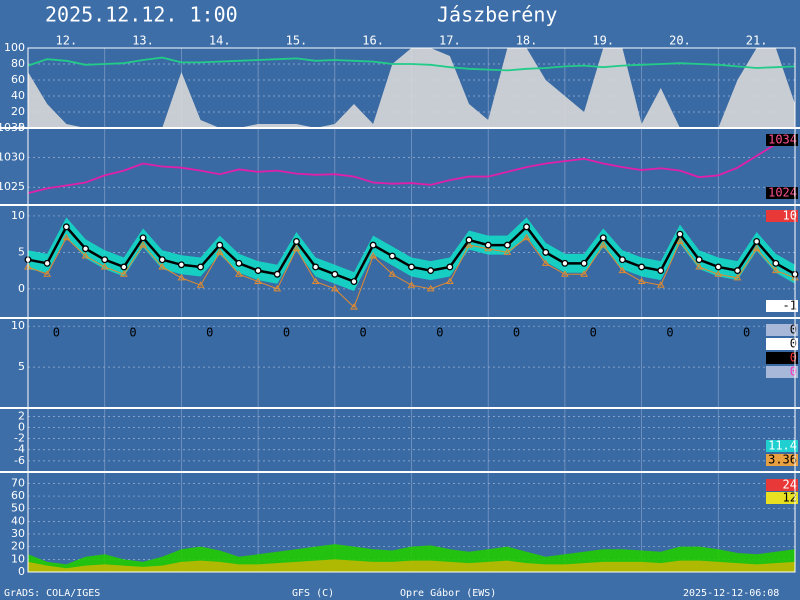  Describe the element at coordinates (14, 47) in the screenshot. I see `y-tick-label: 100` at that location.